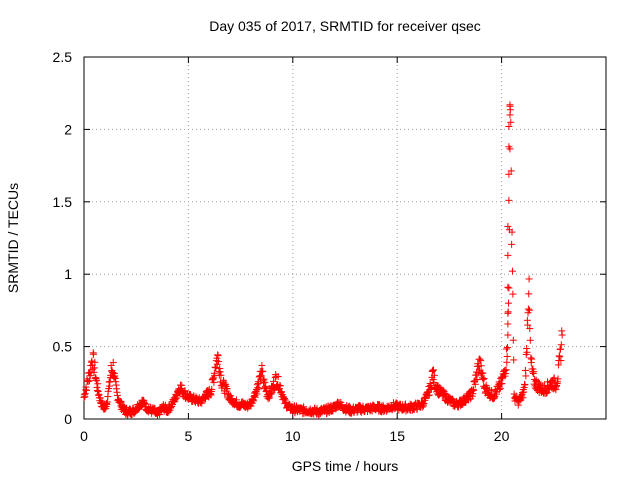 Image resolution: width=640 pixels, height=480 pixels. I want to click on x-tick-label: 5, so click(189, 436).